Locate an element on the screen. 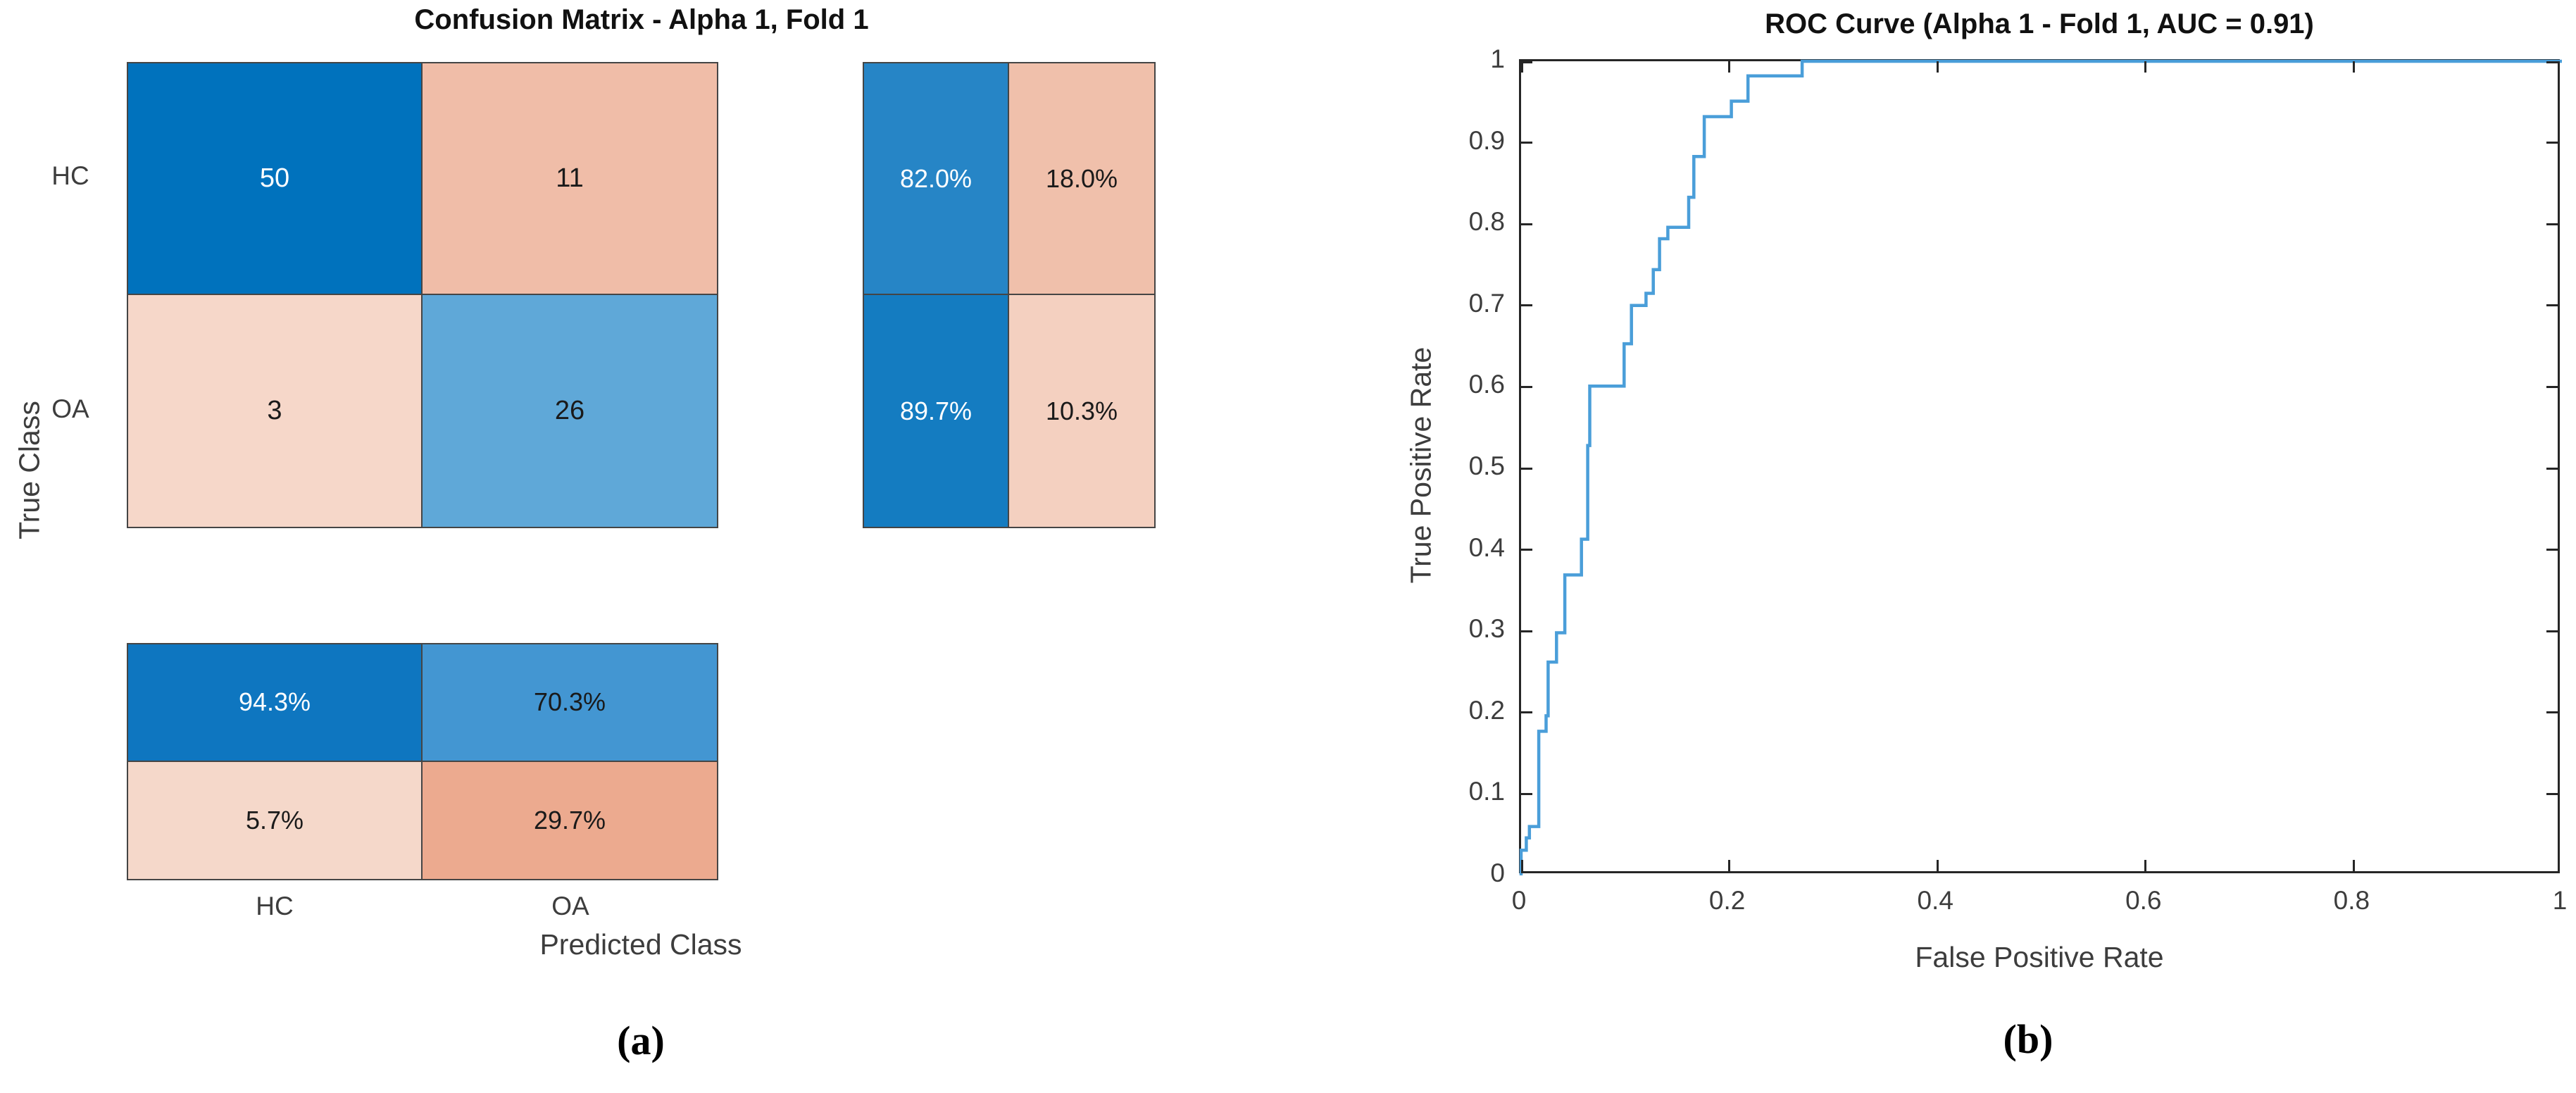  cm-cell-r1c1: 26 is located at coordinates (570, 411).